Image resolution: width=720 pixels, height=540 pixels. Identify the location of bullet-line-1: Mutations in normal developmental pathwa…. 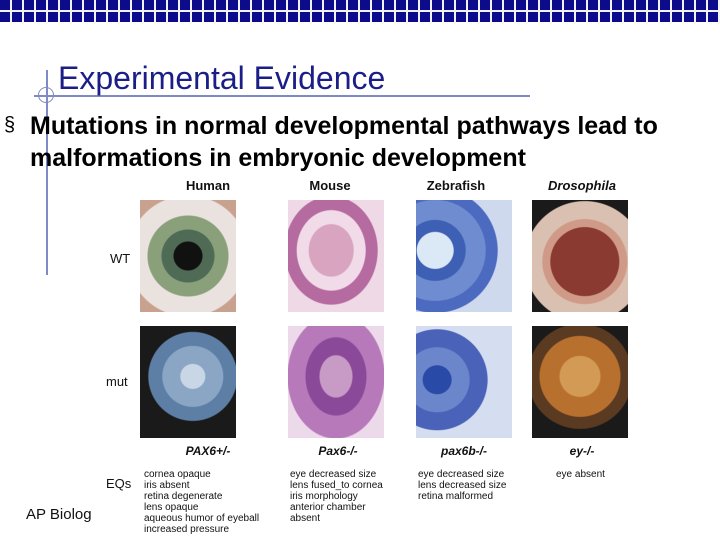
(344, 126).